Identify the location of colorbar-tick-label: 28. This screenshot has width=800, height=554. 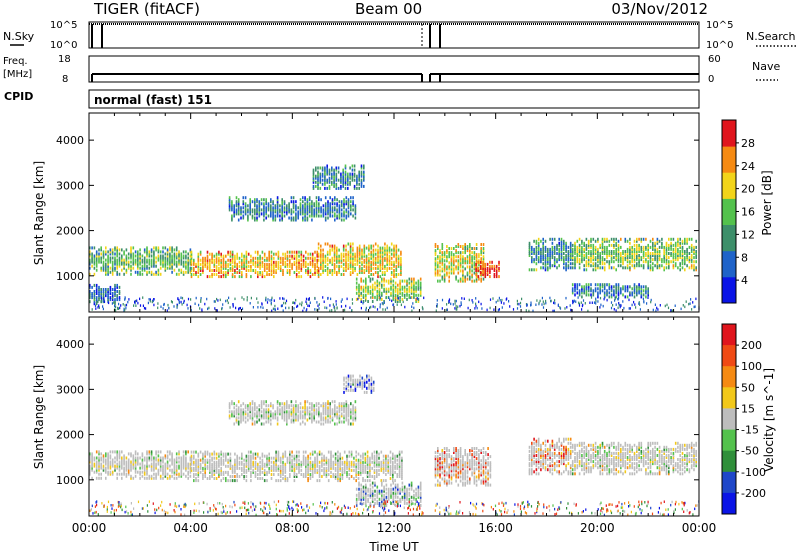
(748, 143).